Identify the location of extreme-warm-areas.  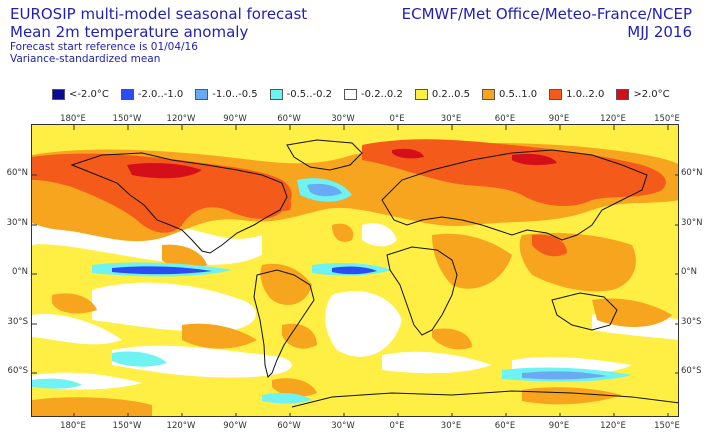
(342, 163).